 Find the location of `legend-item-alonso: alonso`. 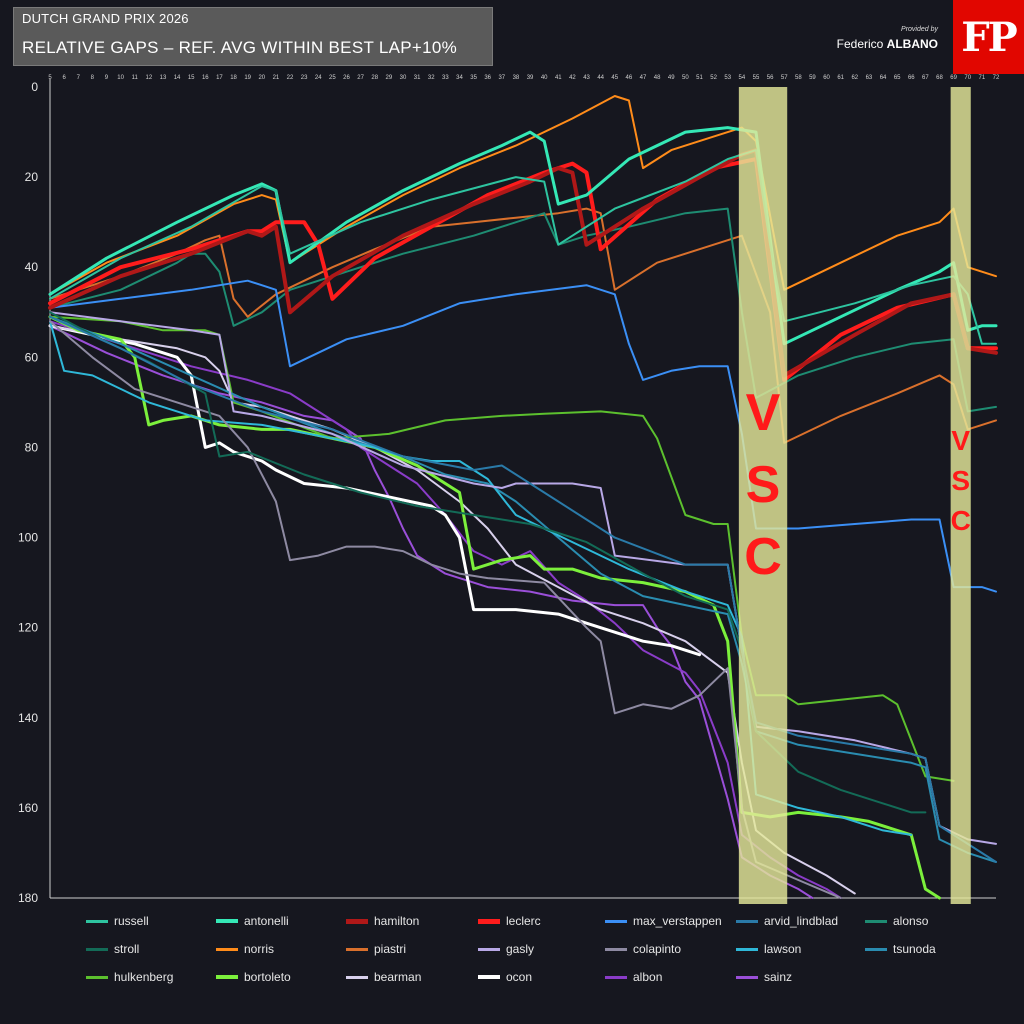

legend-item-alonso: alonso is located at coordinates (896, 921).